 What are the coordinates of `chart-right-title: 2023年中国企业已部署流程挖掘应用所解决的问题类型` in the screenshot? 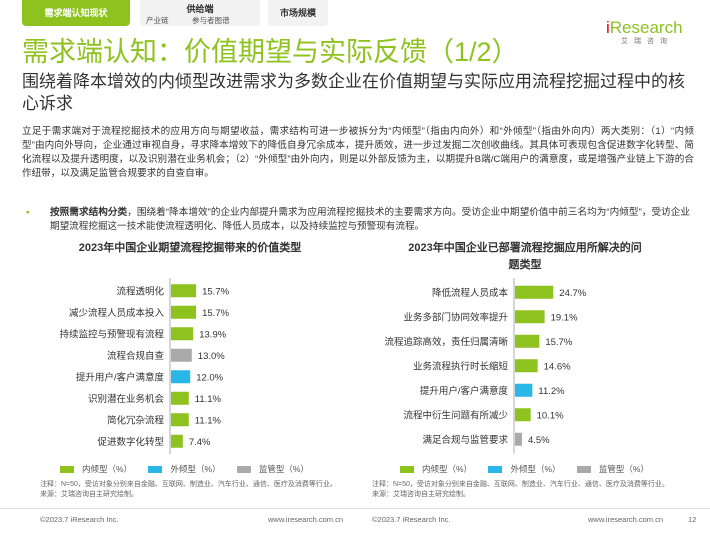 It's located at (525, 256).